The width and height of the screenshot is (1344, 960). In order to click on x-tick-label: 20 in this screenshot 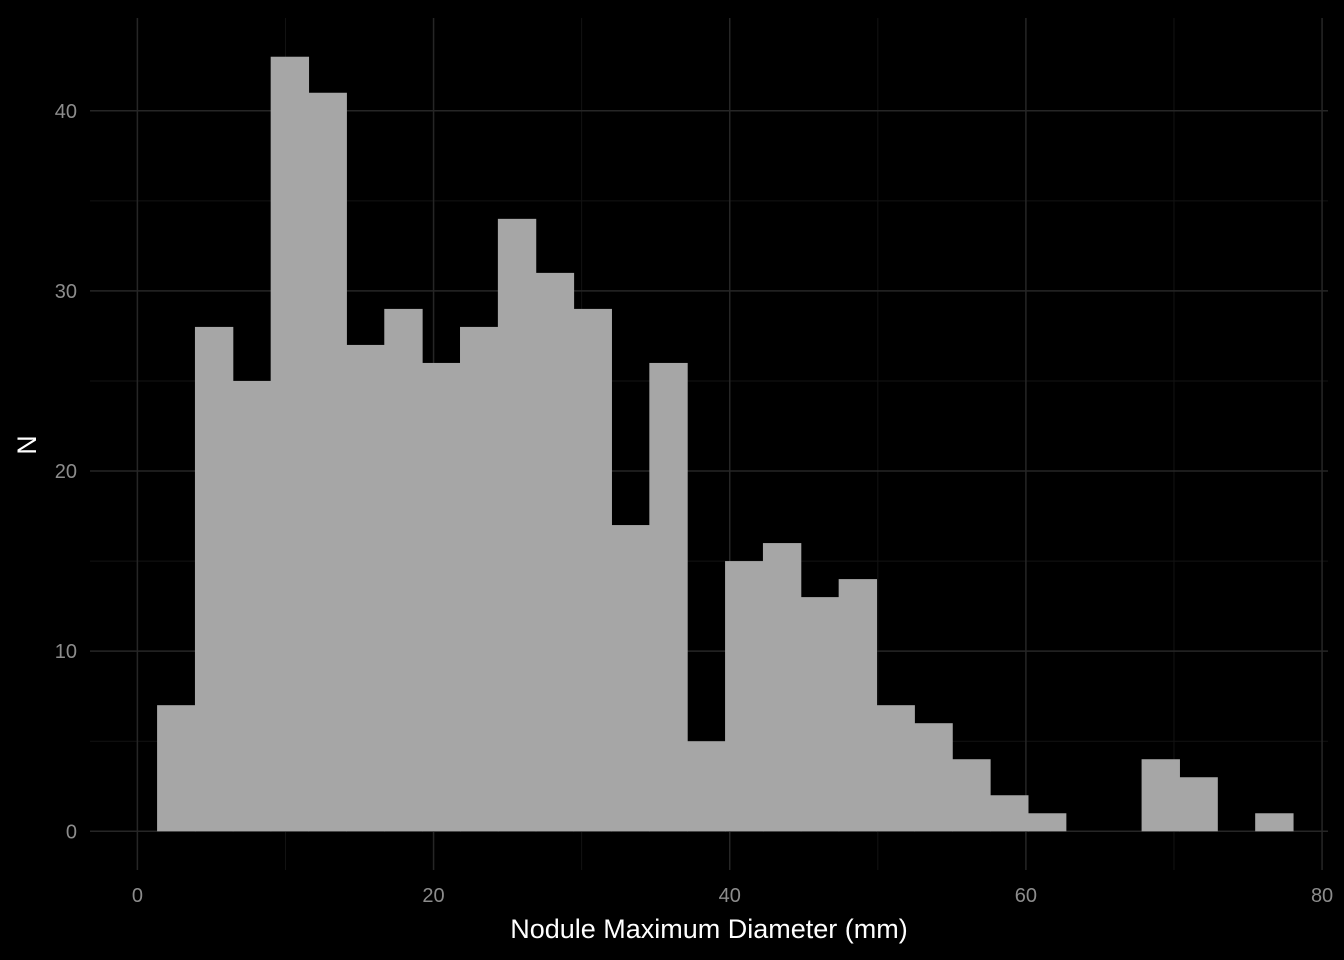, I will do `click(433, 896)`.